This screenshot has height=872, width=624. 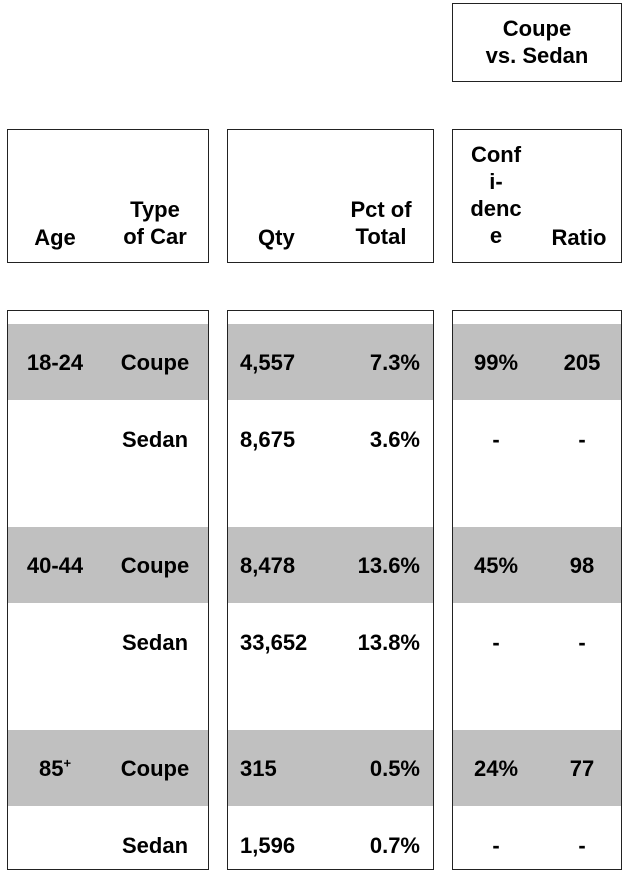 I want to click on cell-pct: 7.3%, so click(x=394, y=362).